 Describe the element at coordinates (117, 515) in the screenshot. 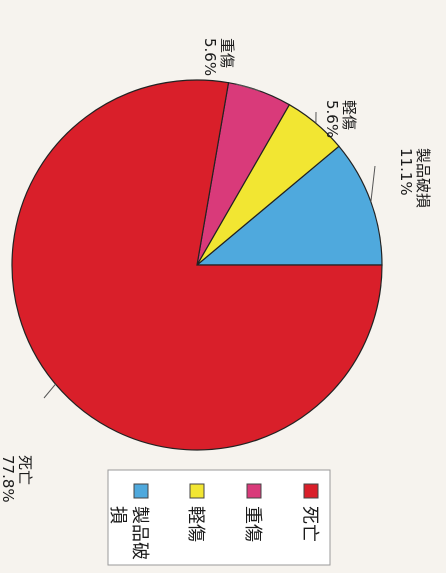

I see `legend-label-3: 損` at that location.